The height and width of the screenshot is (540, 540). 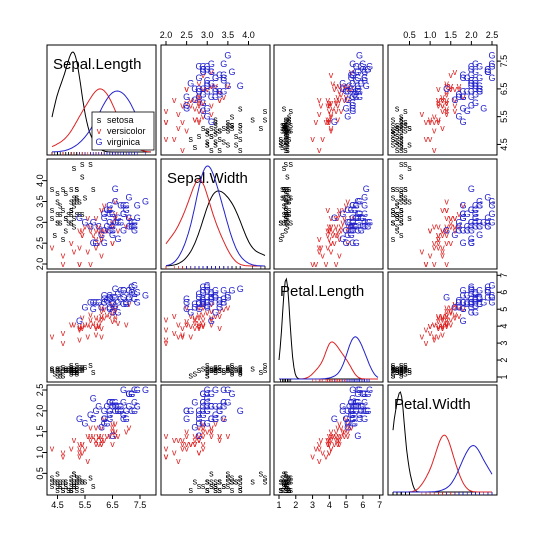 What do you see at coordinates (207, 38) in the screenshot?
I see `x-axis-Sepal.Width: 2.0 2.5 3.0 3.5 4.0` at bounding box center [207, 38].